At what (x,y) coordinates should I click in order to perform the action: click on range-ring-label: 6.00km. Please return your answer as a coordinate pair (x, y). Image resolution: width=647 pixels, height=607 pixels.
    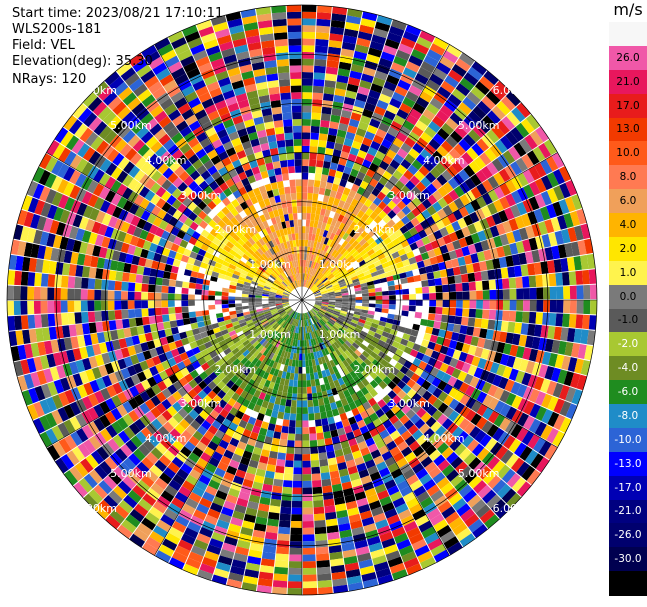
    Looking at the image, I should click on (96, 91).